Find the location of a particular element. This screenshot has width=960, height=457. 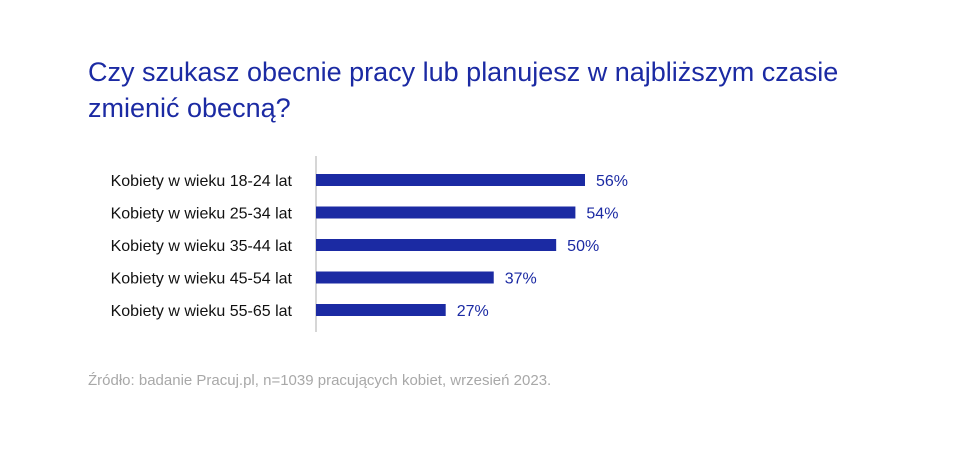

category-label: Kobiety w wieku 25-34 lat is located at coordinates (202, 214).